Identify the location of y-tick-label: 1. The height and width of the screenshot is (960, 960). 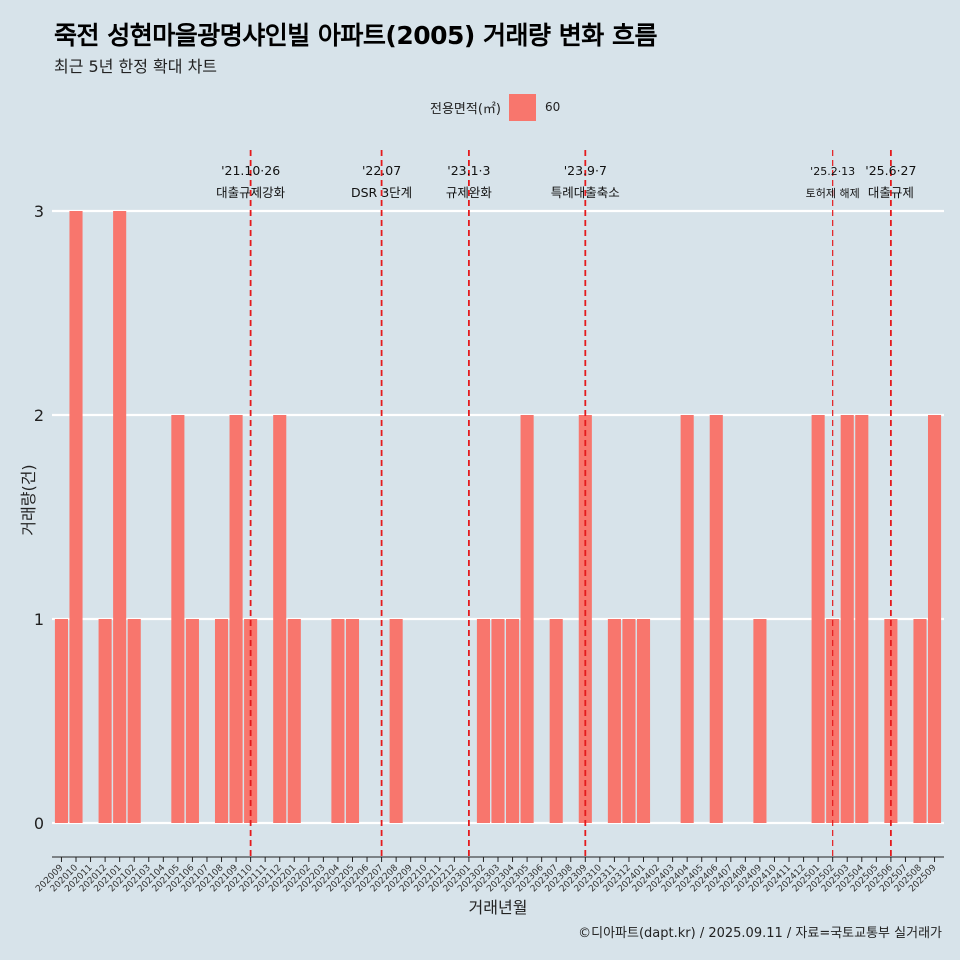
(39, 619).